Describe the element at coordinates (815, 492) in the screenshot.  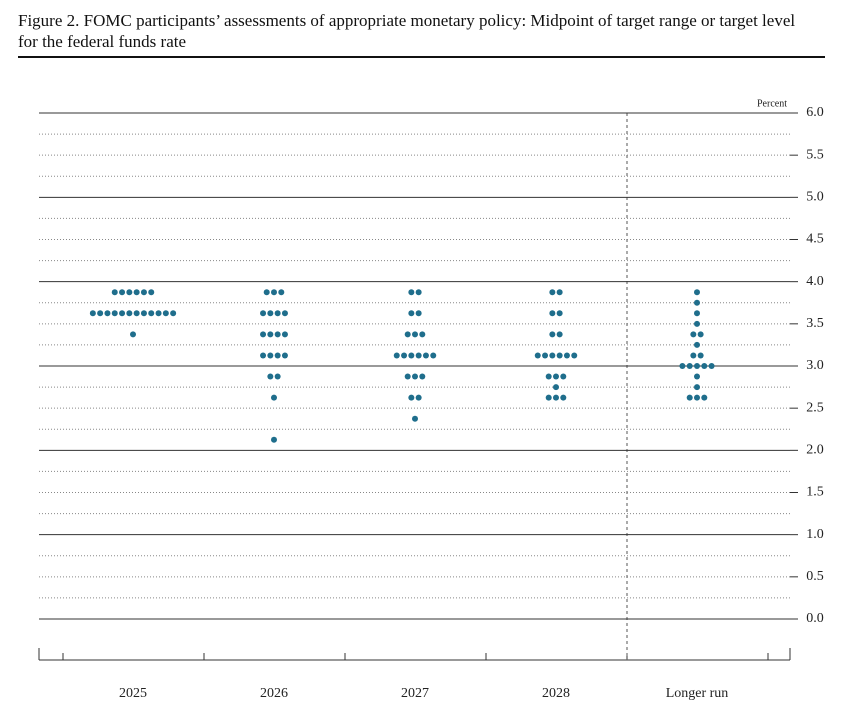
I see `y-tick-label: 1.5` at that location.